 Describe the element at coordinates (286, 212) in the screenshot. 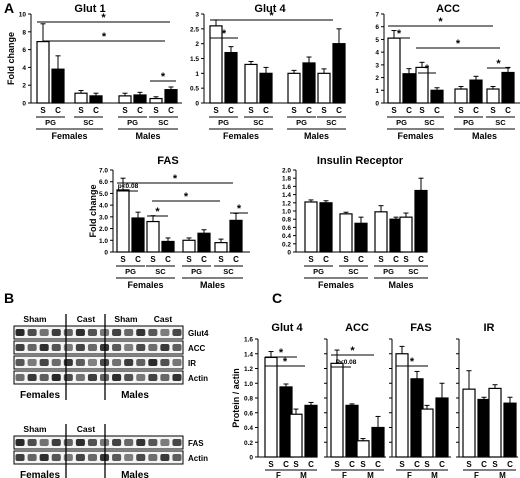

I see `ir-a-y-tick-label: 1.0` at that location.